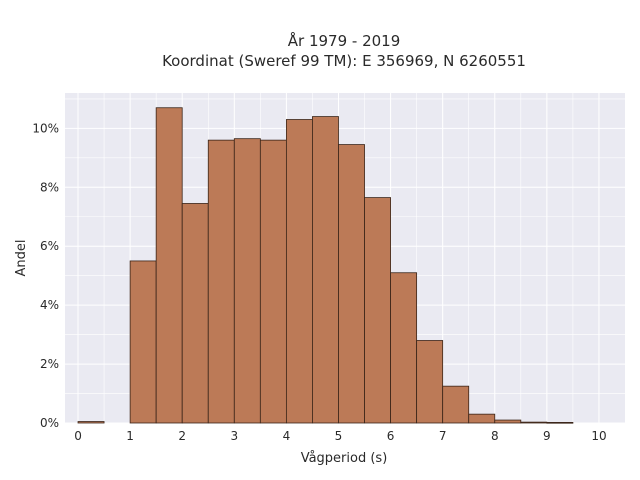  What do you see at coordinates (49, 364) in the screenshot?
I see `y-tick-label: 2%` at bounding box center [49, 364].